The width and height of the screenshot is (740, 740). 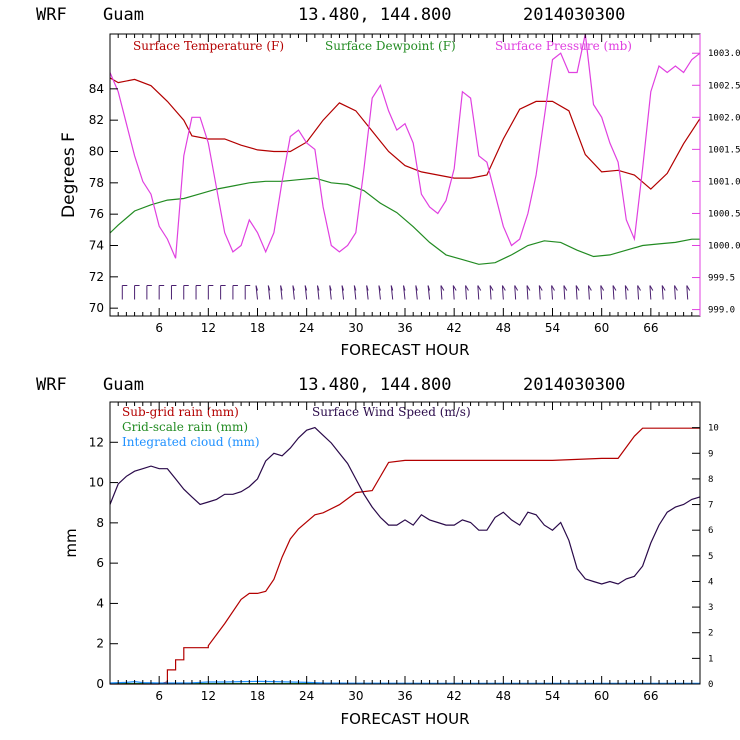 What do you see at coordinates (306, 328) in the screenshot?
I see `x-tick-label: 24` at bounding box center [306, 328].